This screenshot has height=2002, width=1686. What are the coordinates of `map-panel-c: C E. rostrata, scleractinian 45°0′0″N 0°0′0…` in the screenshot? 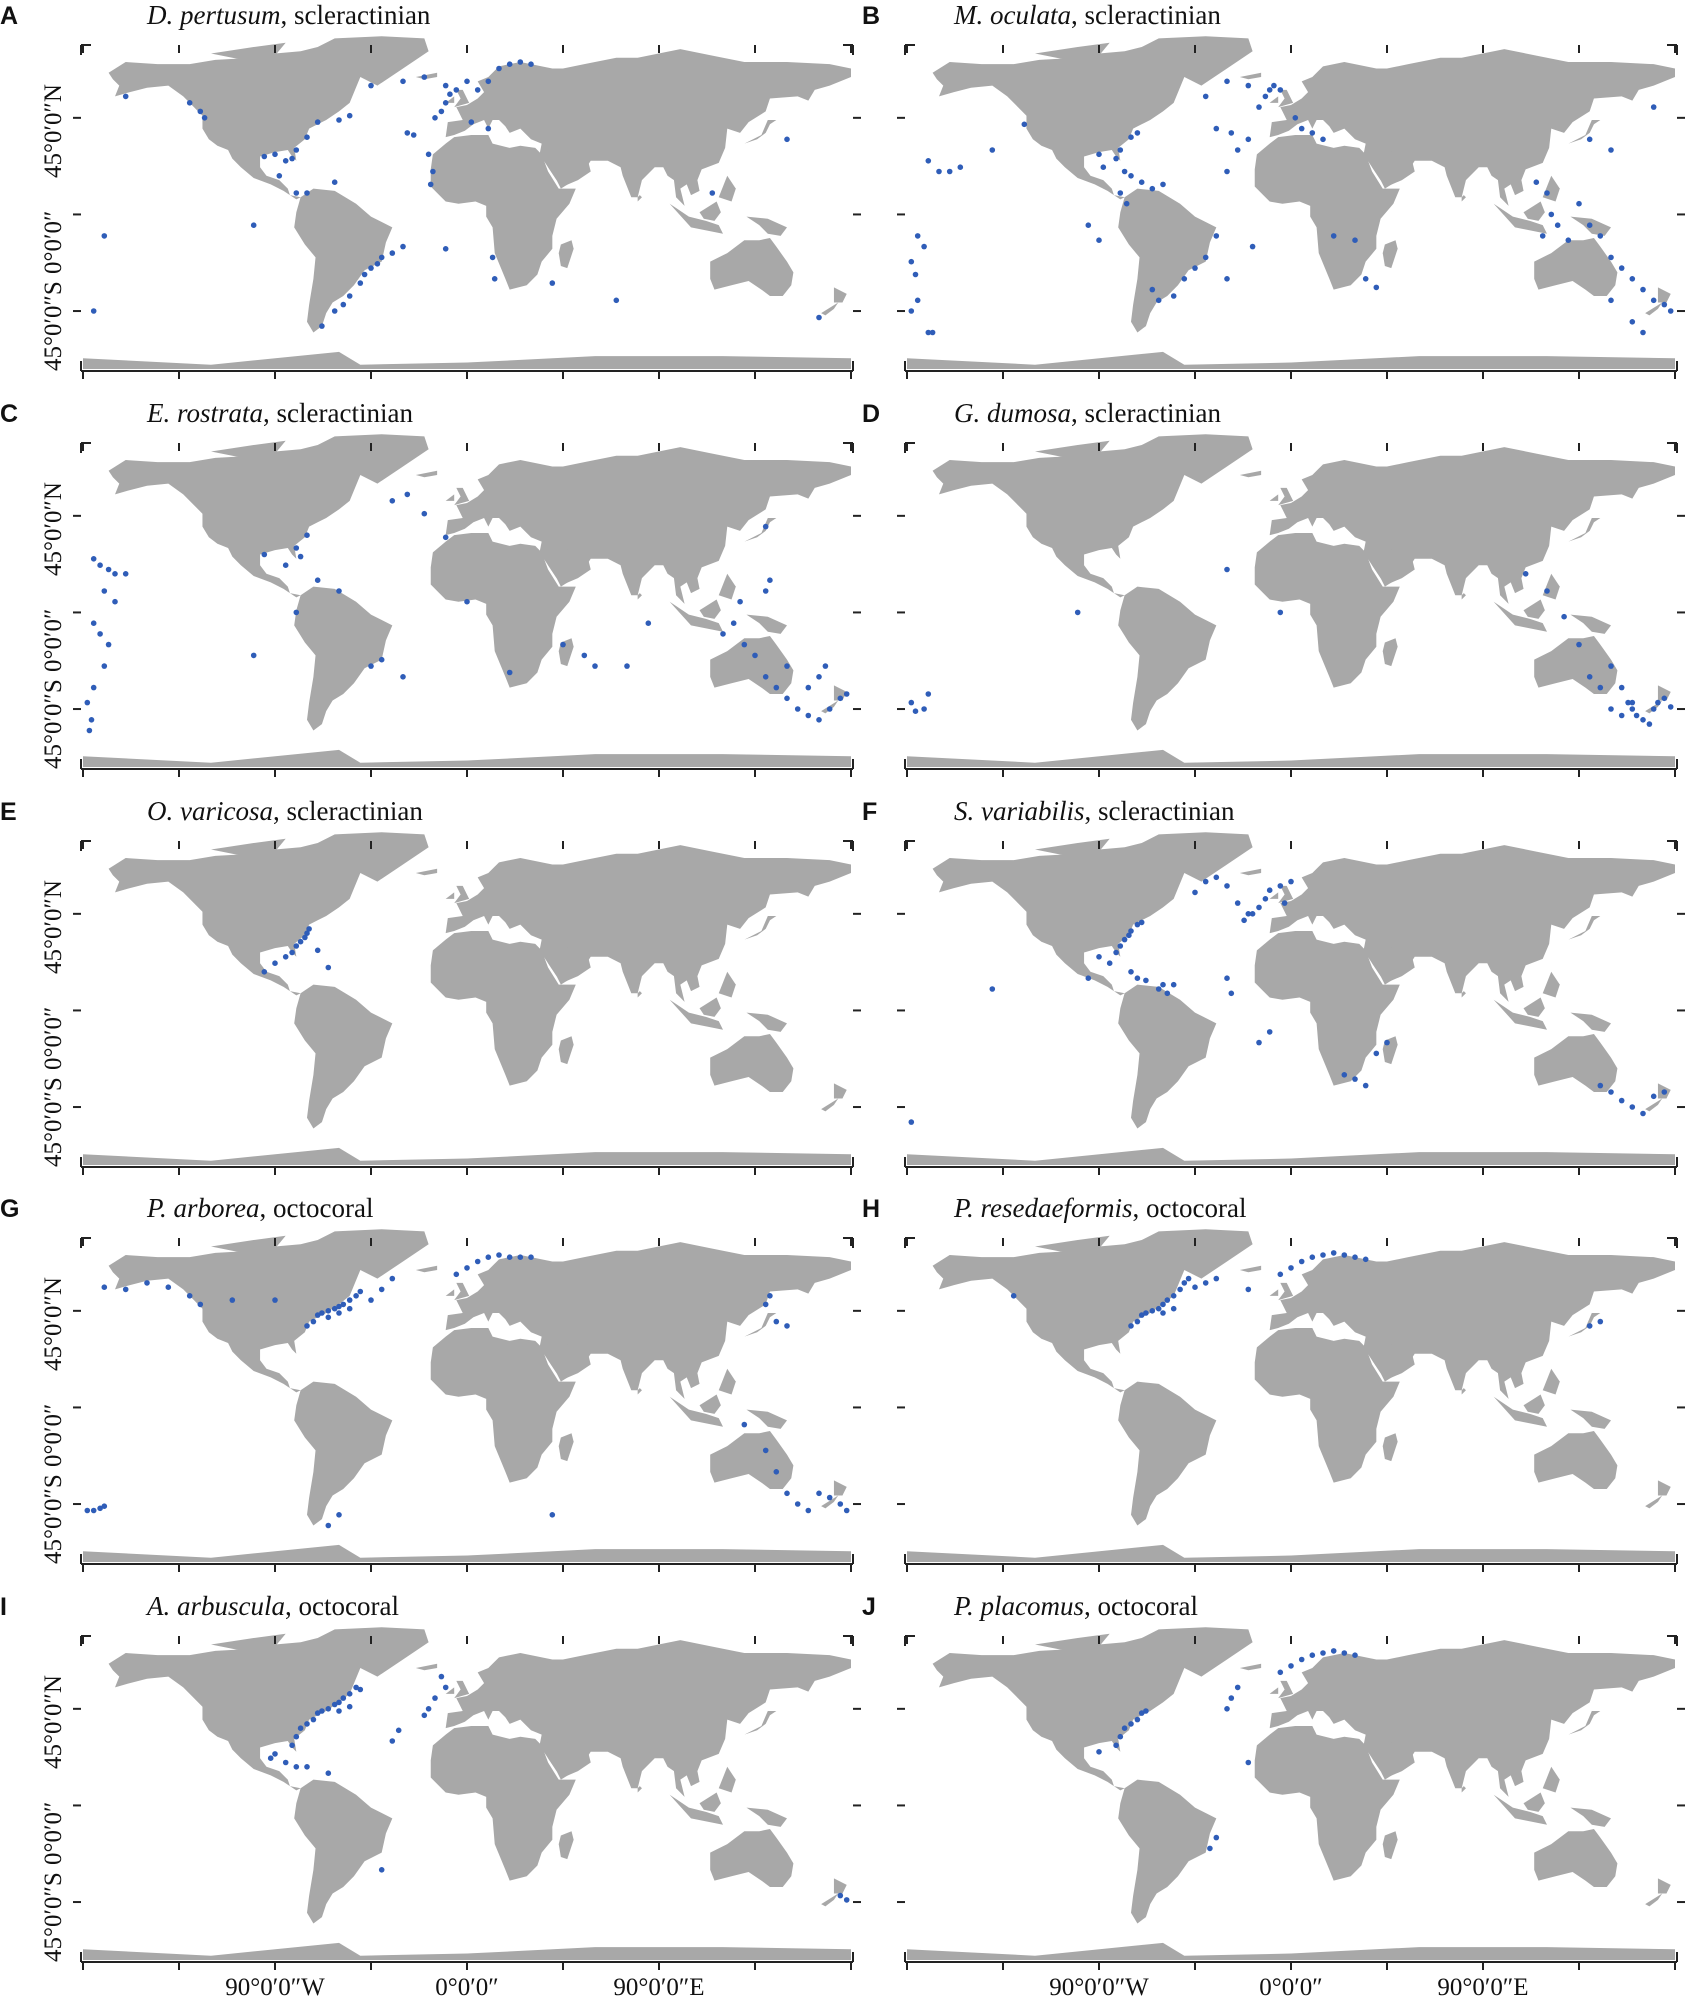 It's located at (431, 597).